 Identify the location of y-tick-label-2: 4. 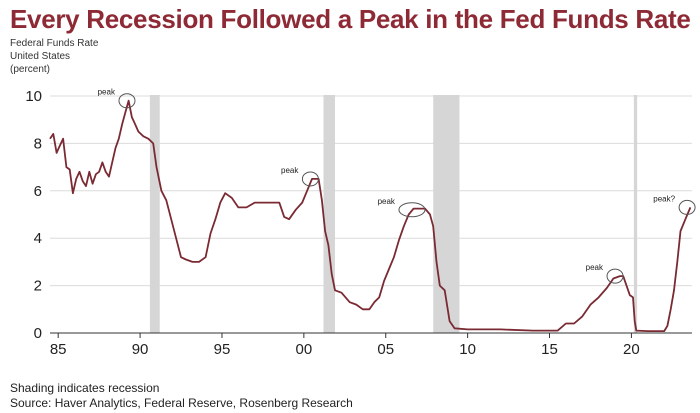
(38, 238).